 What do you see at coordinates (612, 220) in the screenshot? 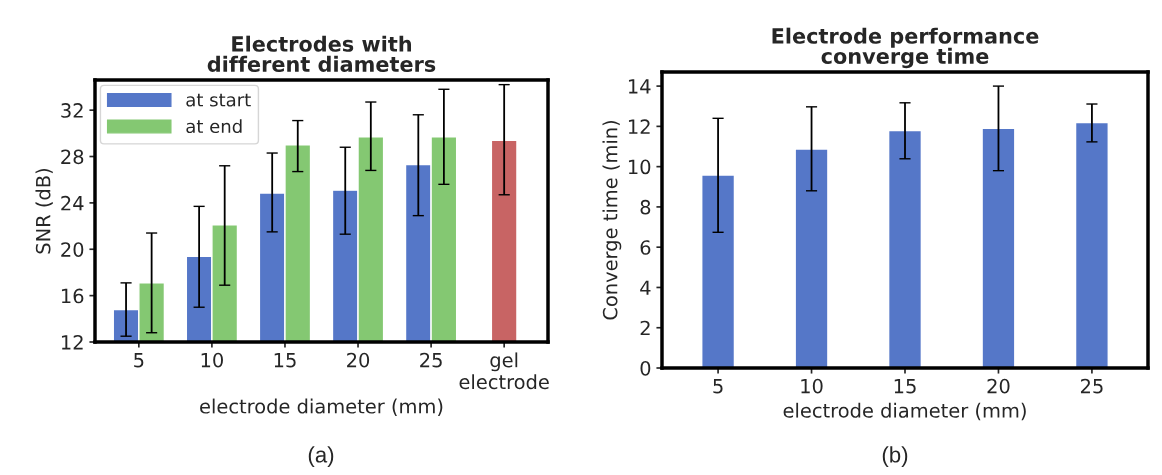
I see `y-axis-title: Converge time (min)` at bounding box center [612, 220].